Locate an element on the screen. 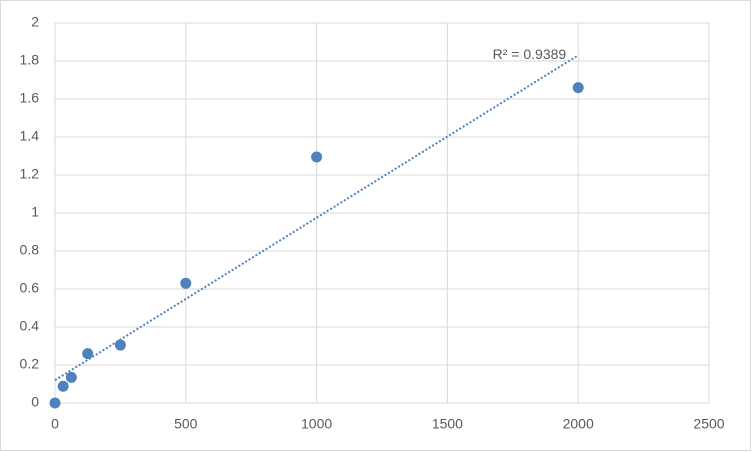  y-tick-label: 0.4 is located at coordinates (30, 326).